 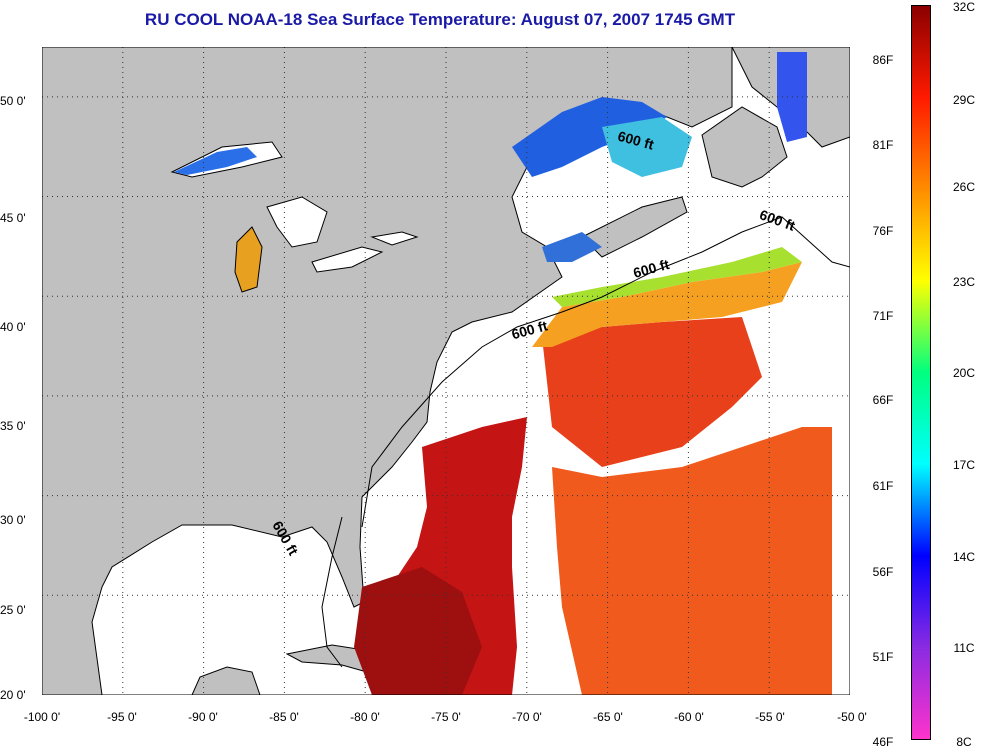 What do you see at coordinates (883, 657) in the screenshot?
I see `colorbar-fahrenheit-label: 51F` at bounding box center [883, 657].